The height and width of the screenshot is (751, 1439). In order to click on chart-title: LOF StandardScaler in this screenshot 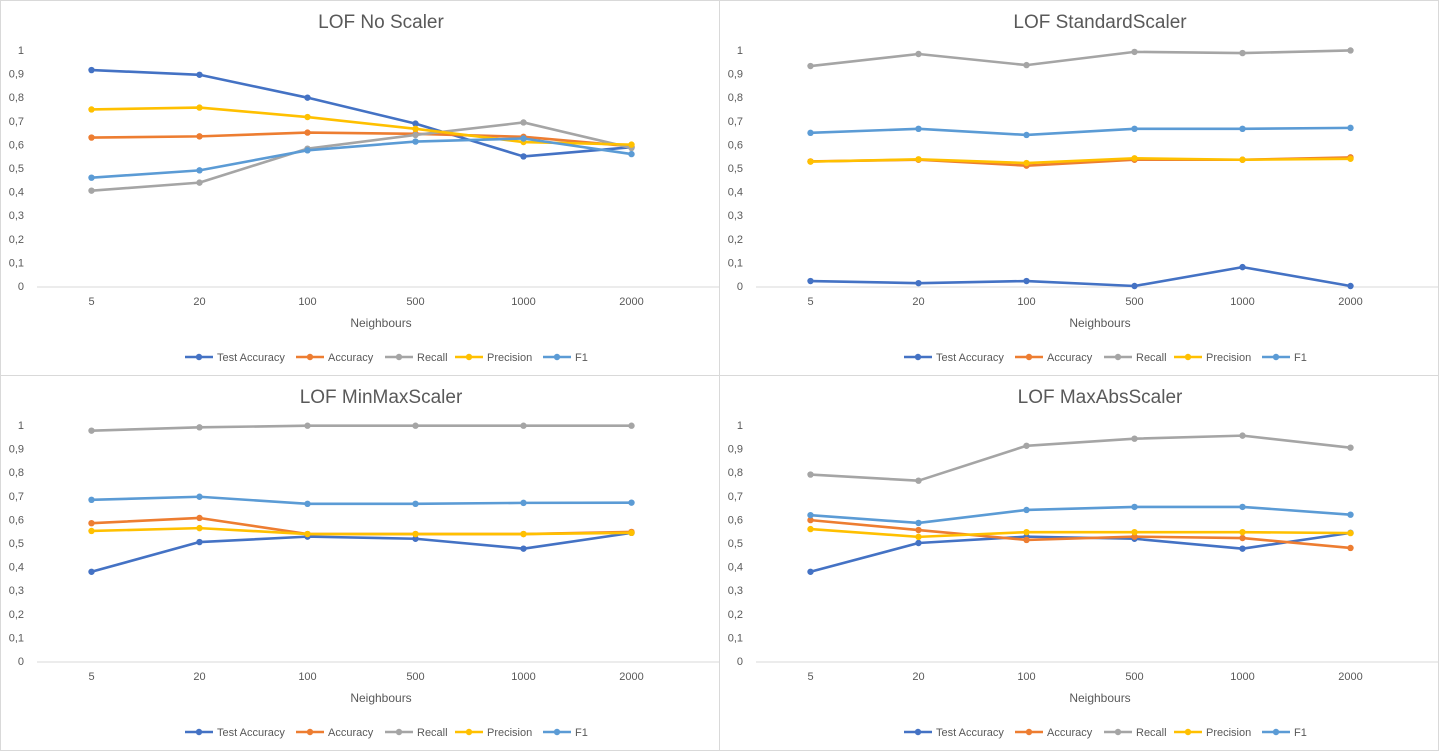, I will do `click(1100, 22)`.